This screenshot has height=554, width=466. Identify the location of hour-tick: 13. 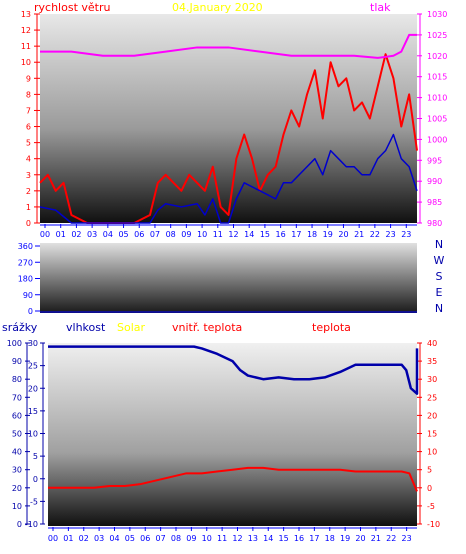
(253, 538).